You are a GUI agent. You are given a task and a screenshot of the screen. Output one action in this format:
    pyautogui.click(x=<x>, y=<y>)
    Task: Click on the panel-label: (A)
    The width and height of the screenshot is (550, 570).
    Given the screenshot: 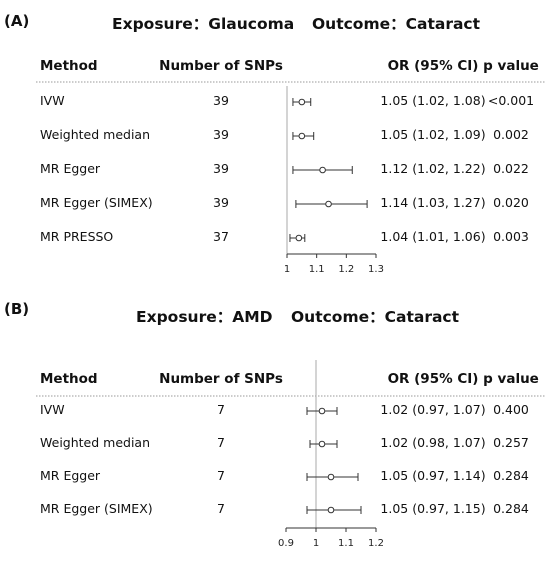 What is the action you would take?
    pyautogui.click(x=17, y=21)
    